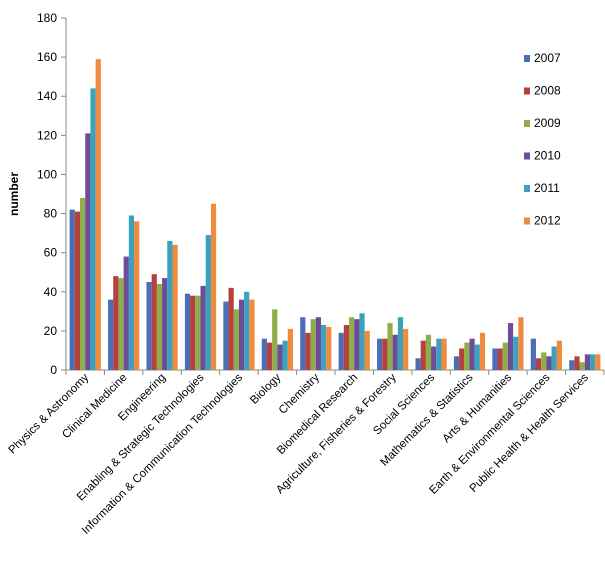 The height and width of the screenshot is (561, 605). What do you see at coordinates (53, 370) in the screenshot?
I see `y-tick-label: 0` at bounding box center [53, 370].